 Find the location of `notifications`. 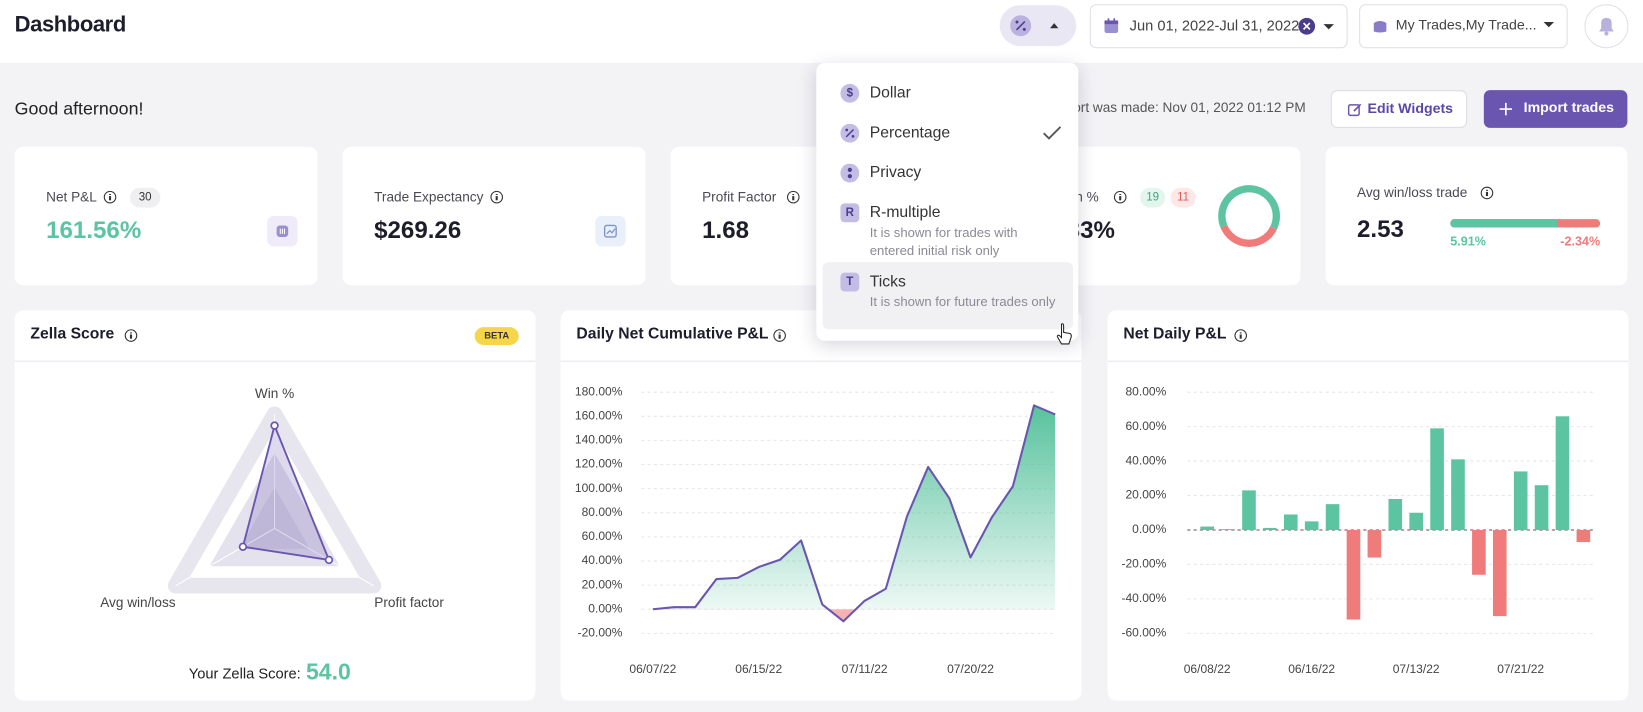

notifications is located at coordinates (1606, 26).